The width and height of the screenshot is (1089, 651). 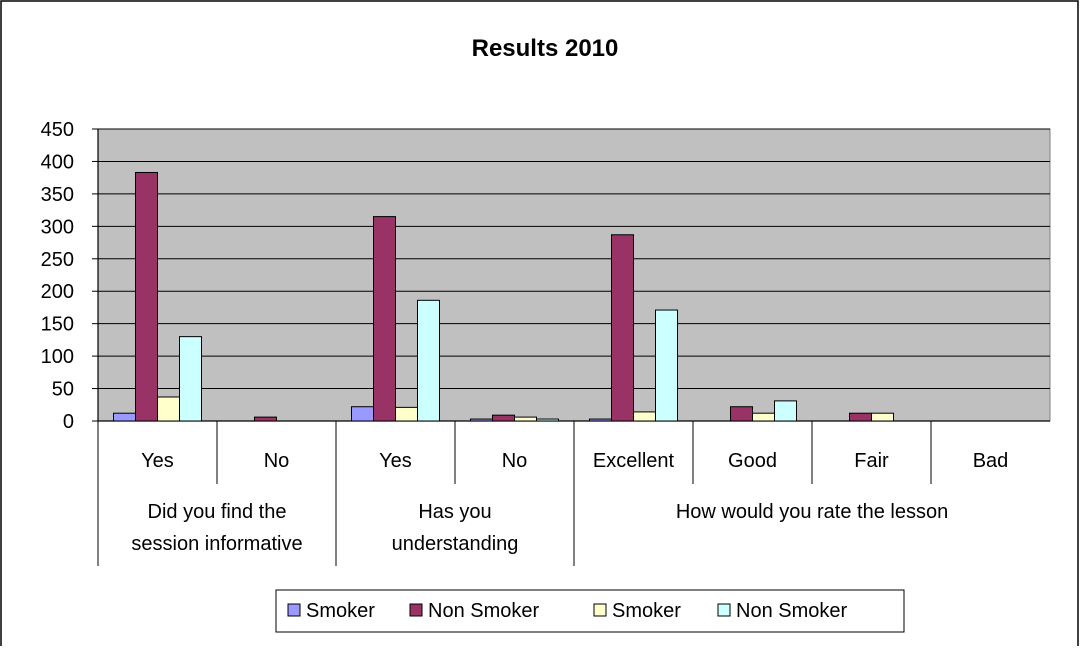 I want to click on y-tick-label: 300, so click(x=57, y=227).